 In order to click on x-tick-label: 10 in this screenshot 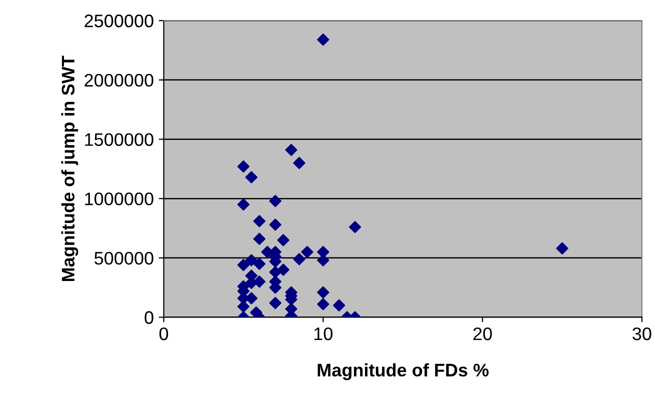, I will do `click(323, 333)`.